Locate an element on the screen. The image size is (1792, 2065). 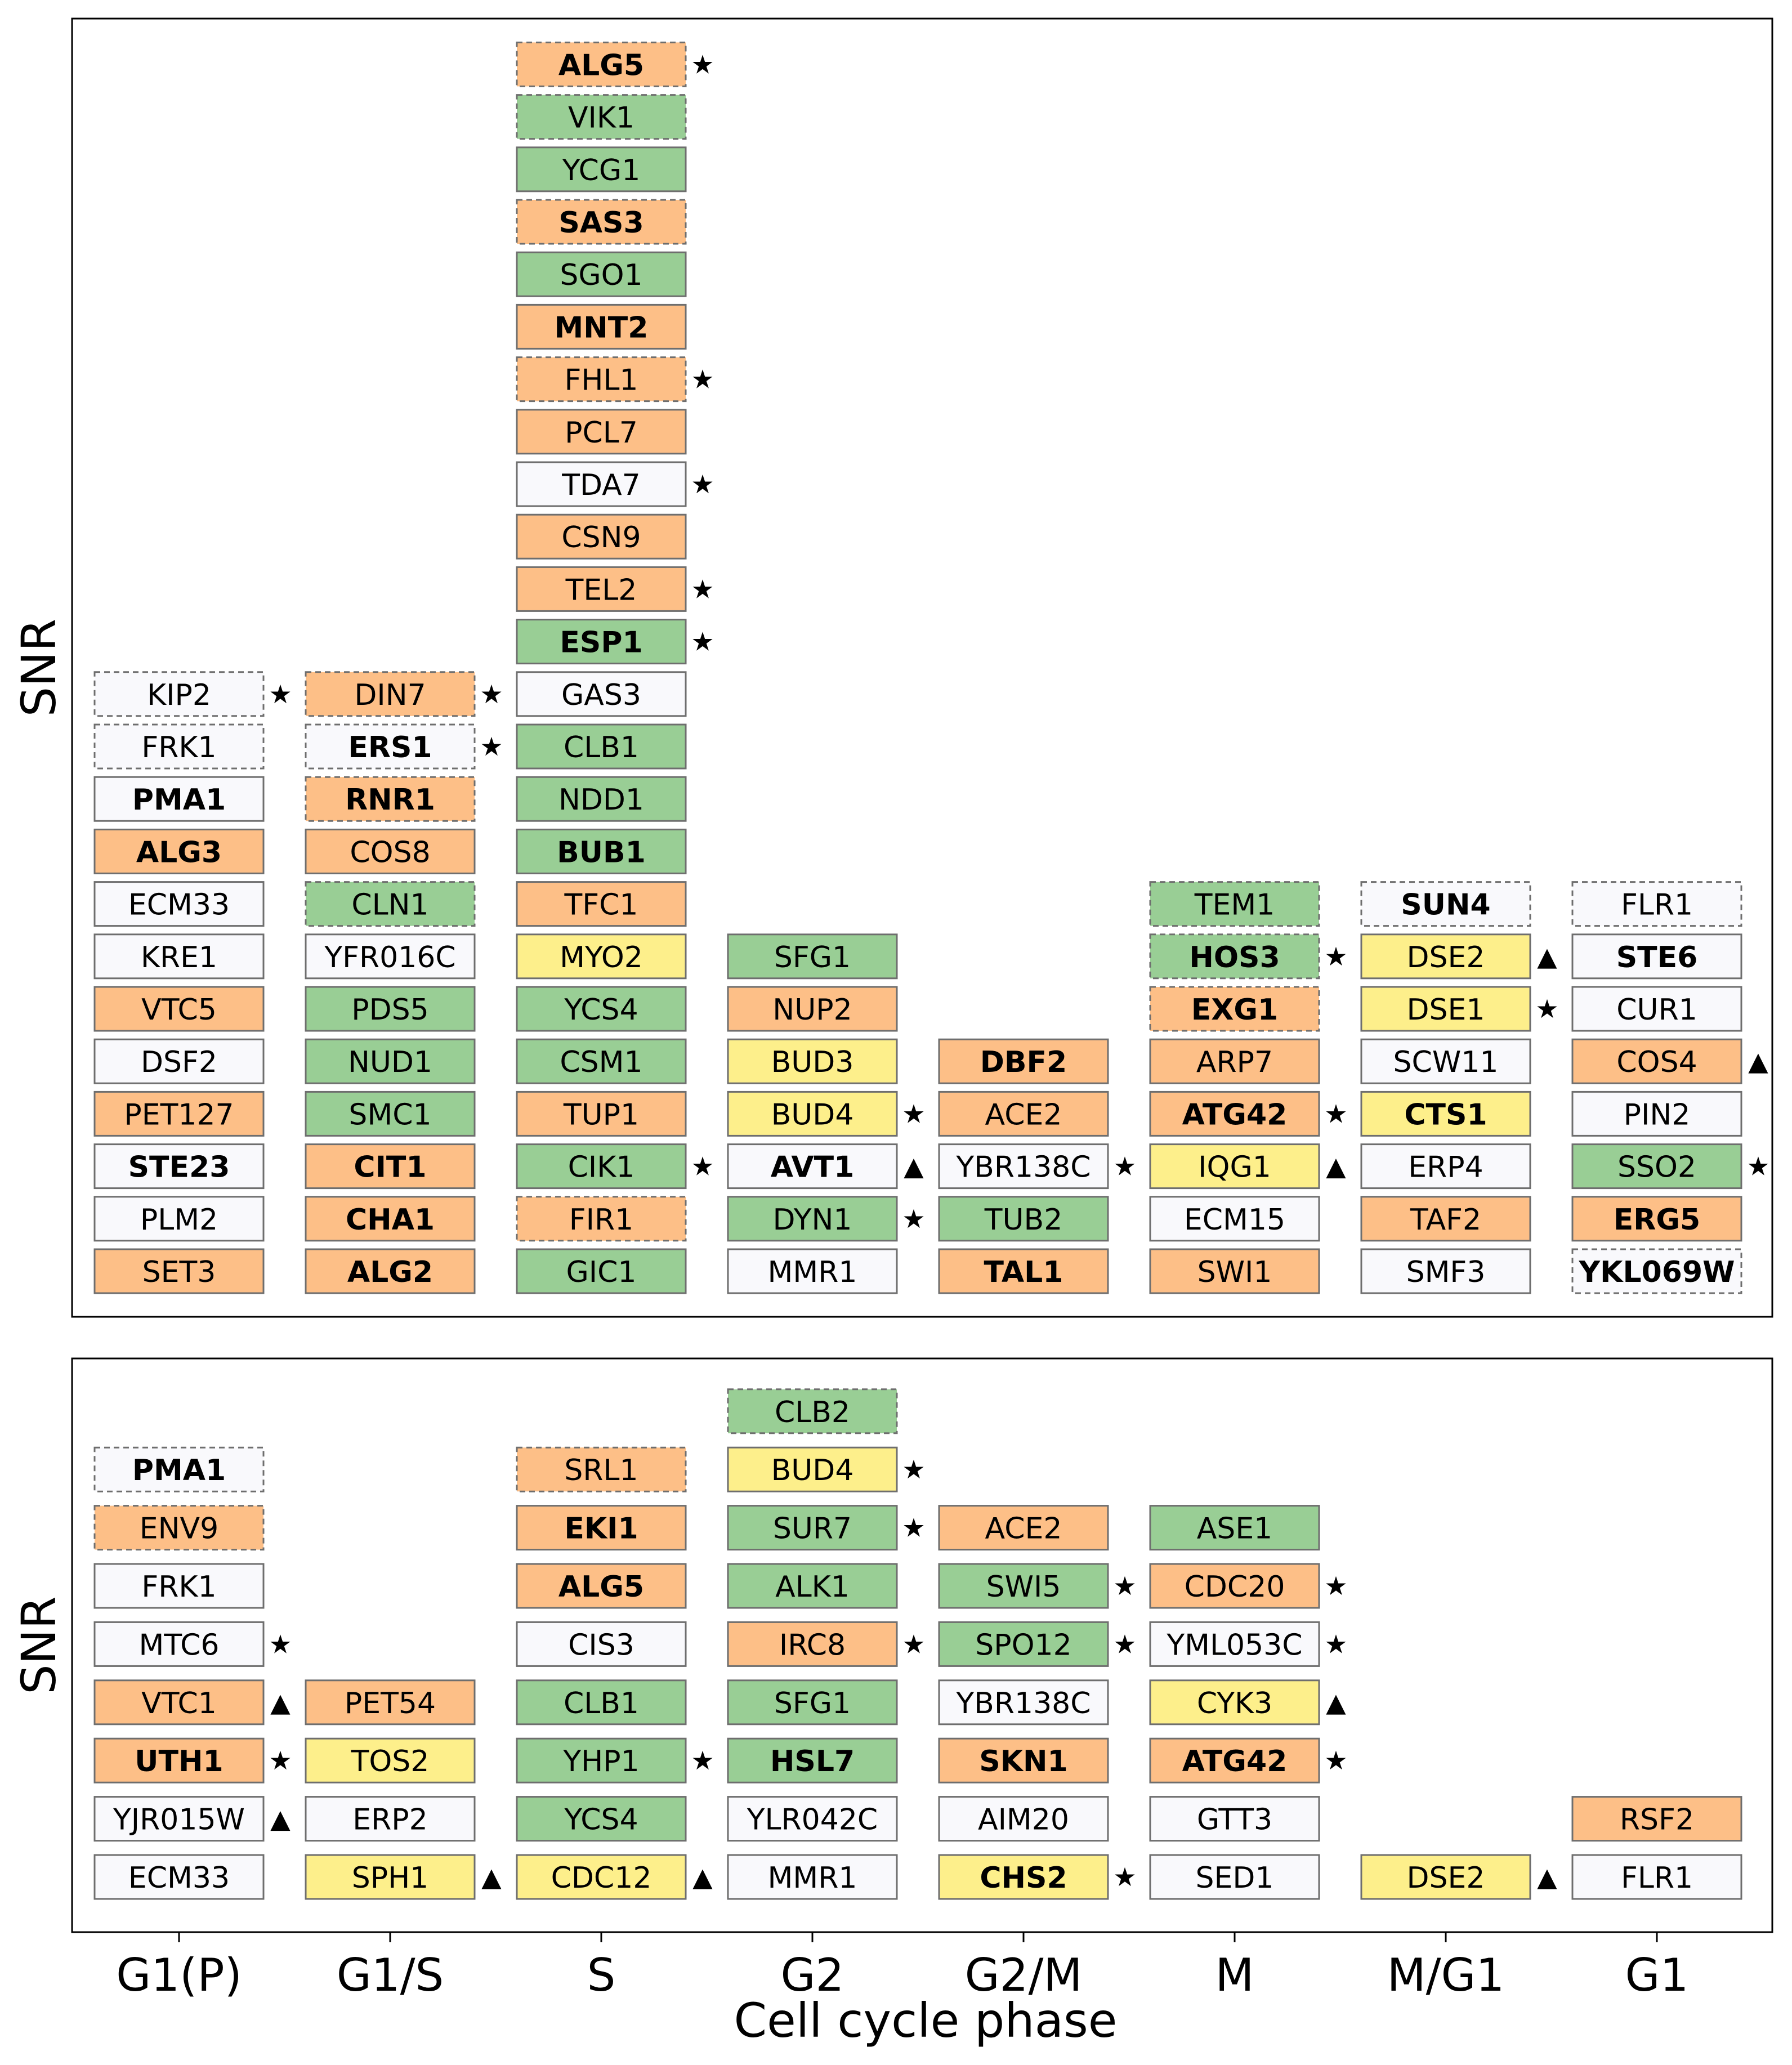
gene-box: PCL7 is located at coordinates (601, 432).